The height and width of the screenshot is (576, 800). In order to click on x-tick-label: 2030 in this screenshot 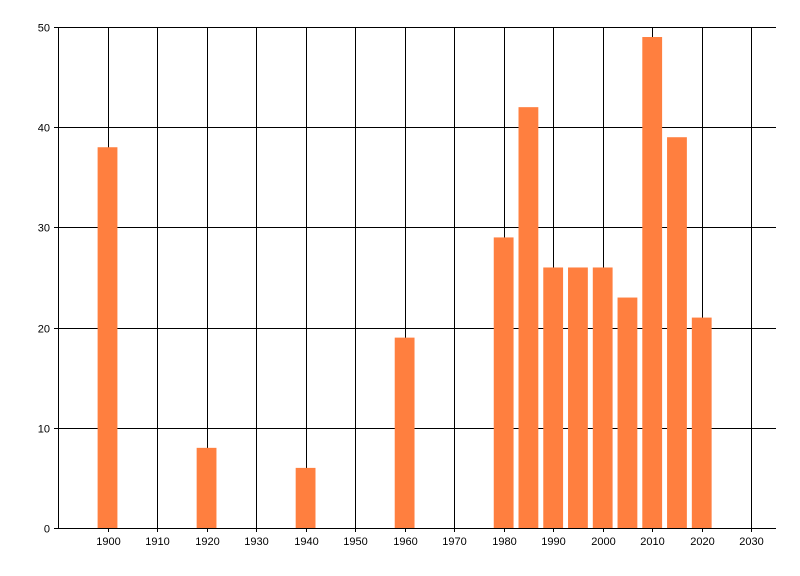, I will do `click(751, 542)`.